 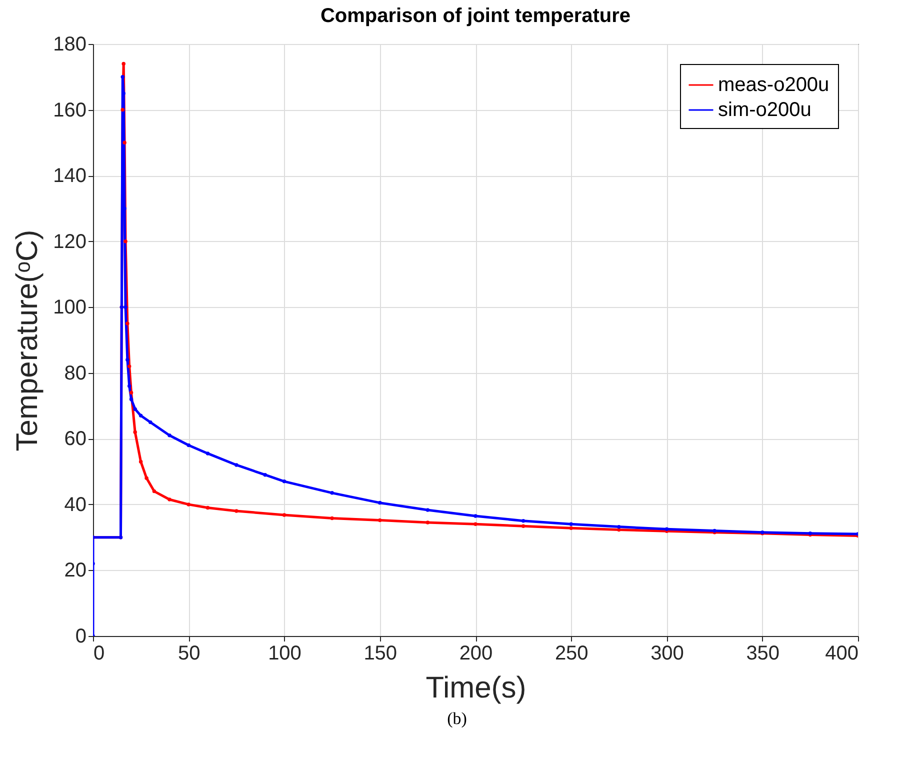 What do you see at coordinates (27, 341) in the screenshot?
I see `y-axis-title: Temperature(ᵒC)` at bounding box center [27, 341].